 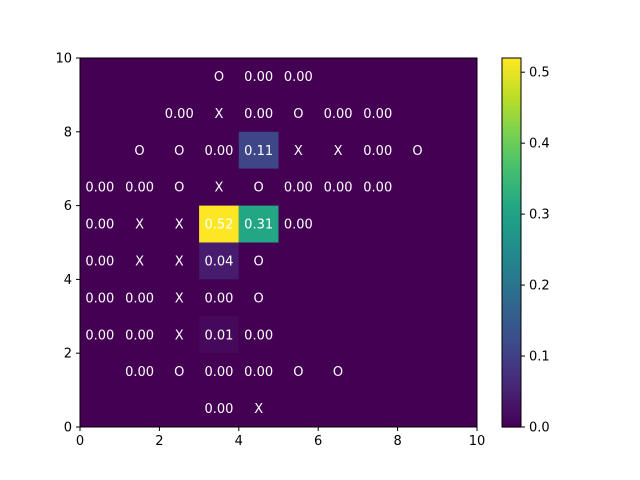 I want to click on y-tick-label: 6, so click(x=68, y=206).